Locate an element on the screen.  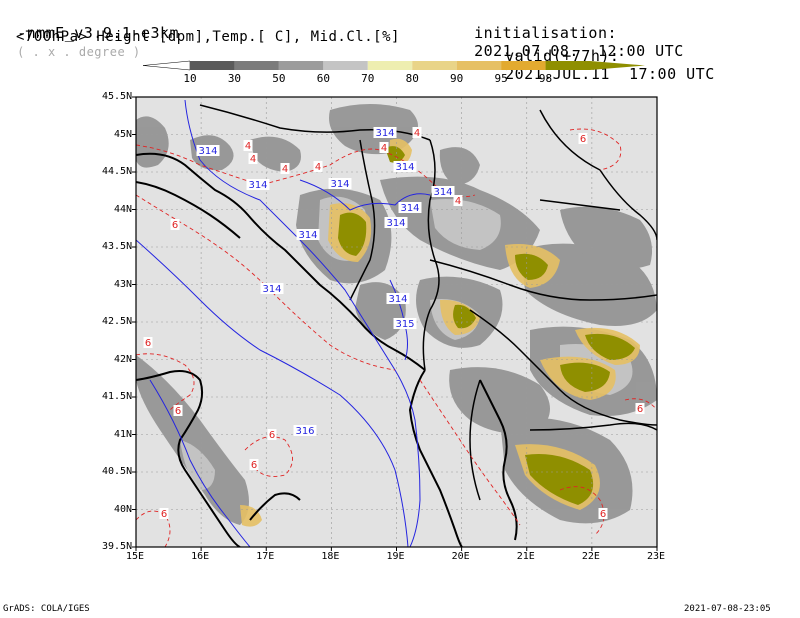
longitude-label: 19E is located at coordinates (395, 556).